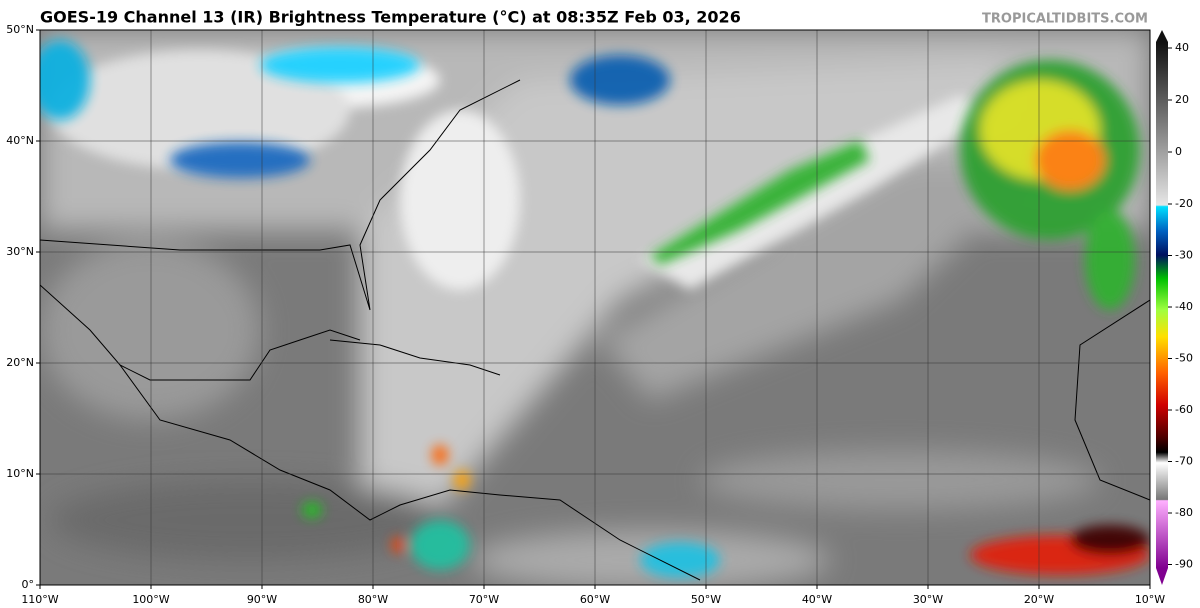  I want to click on lon-label: 50°W, so click(706, 599).